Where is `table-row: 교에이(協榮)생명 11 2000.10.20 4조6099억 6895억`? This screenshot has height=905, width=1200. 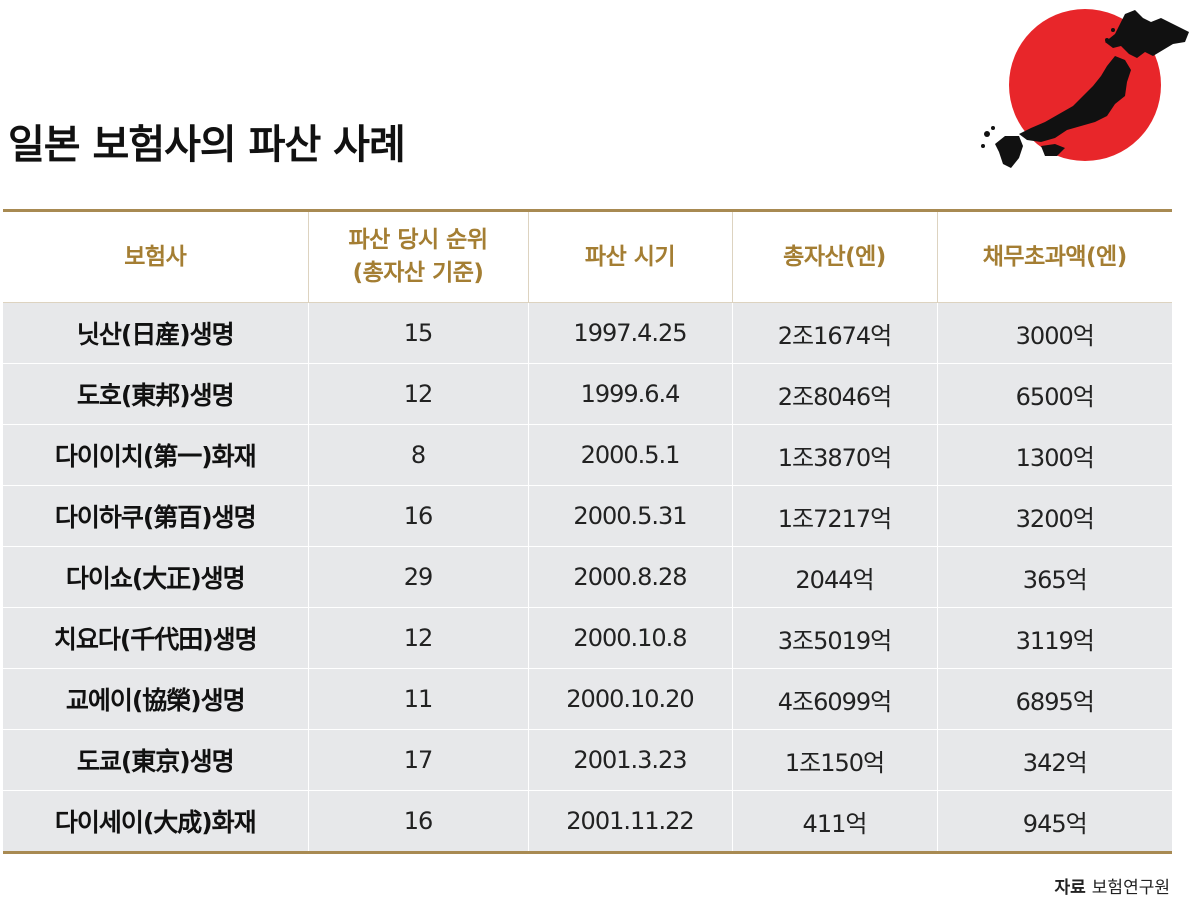
table-row: 교에이(協榮)생명 11 2000.10.20 4조6099억 6895억 is located at coordinates (587, 699).